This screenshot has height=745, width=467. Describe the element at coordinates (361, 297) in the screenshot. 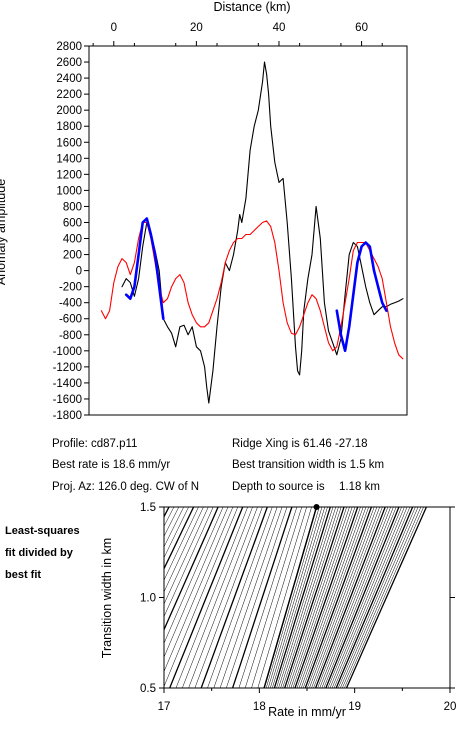

I see `fit-window-line-right` at that location.